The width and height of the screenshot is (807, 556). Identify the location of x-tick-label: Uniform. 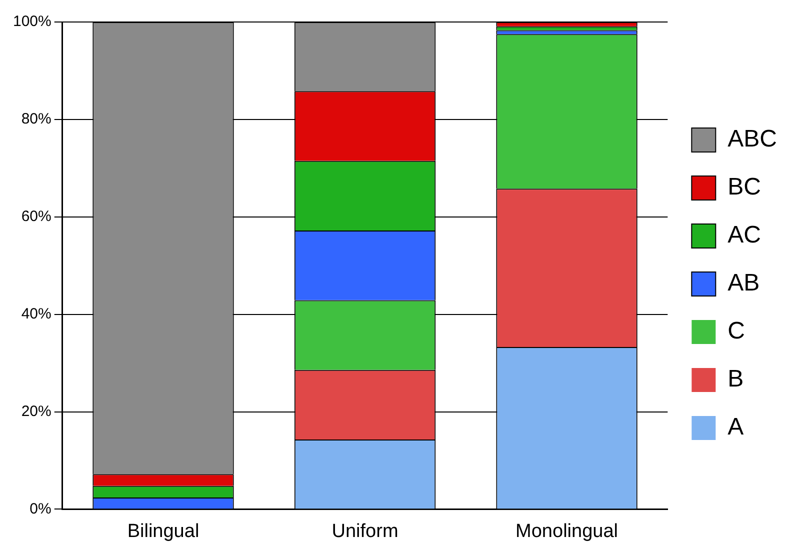
(365, 531).